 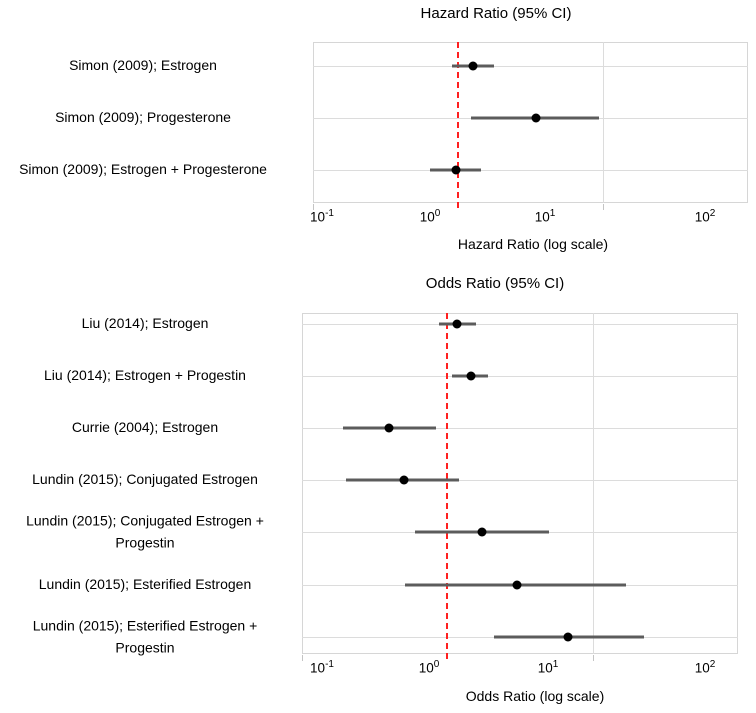 I want to click on plot-area, so click(x=530, y=122).